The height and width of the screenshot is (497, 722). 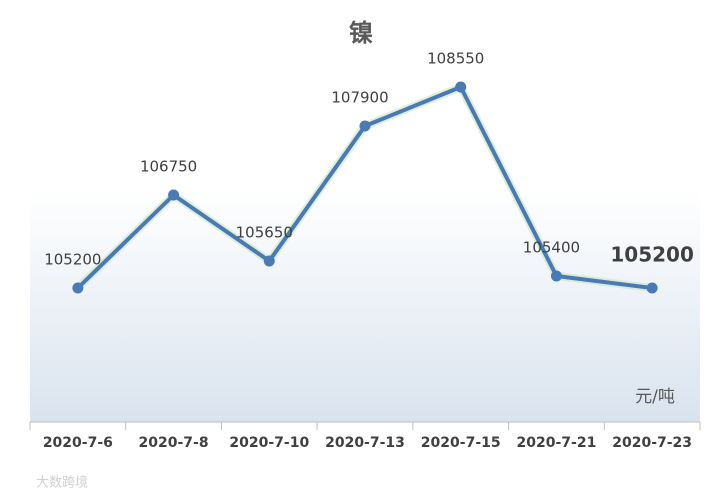 What do you see at coordinates (551, 248) in the screenshot?
I see `data-label: 105400` at bounding box center [551, 248].